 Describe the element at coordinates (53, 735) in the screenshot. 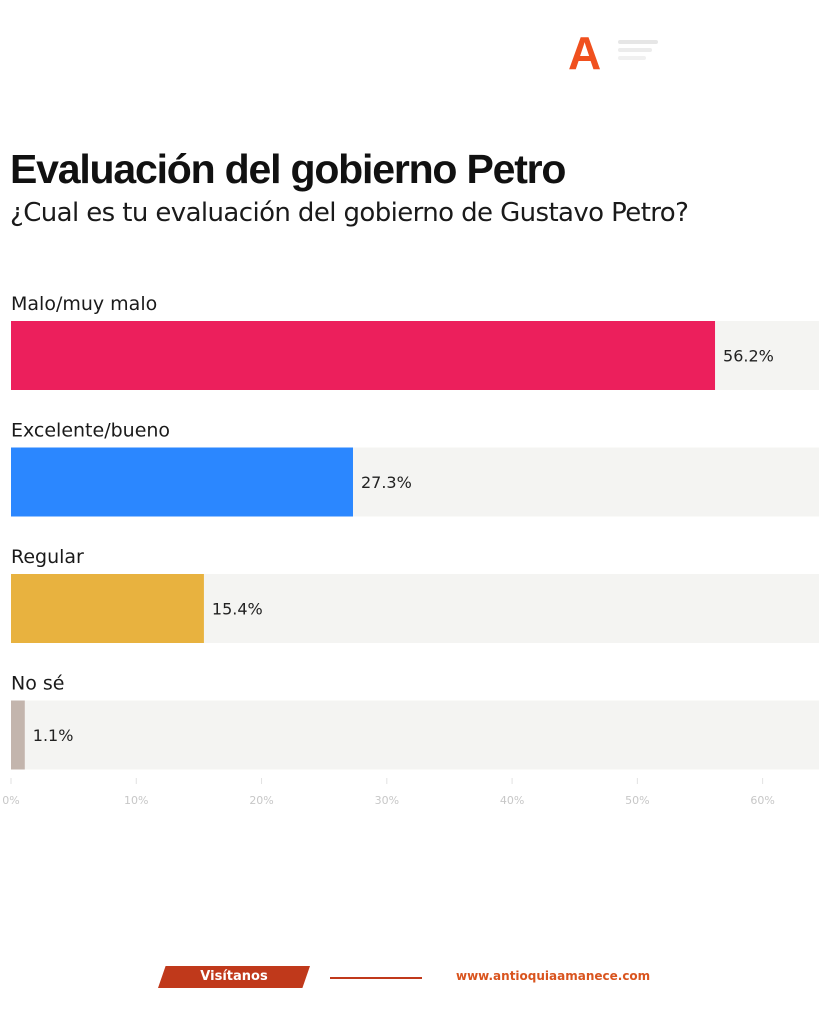

I see `value-label: 1.1%` at that location.